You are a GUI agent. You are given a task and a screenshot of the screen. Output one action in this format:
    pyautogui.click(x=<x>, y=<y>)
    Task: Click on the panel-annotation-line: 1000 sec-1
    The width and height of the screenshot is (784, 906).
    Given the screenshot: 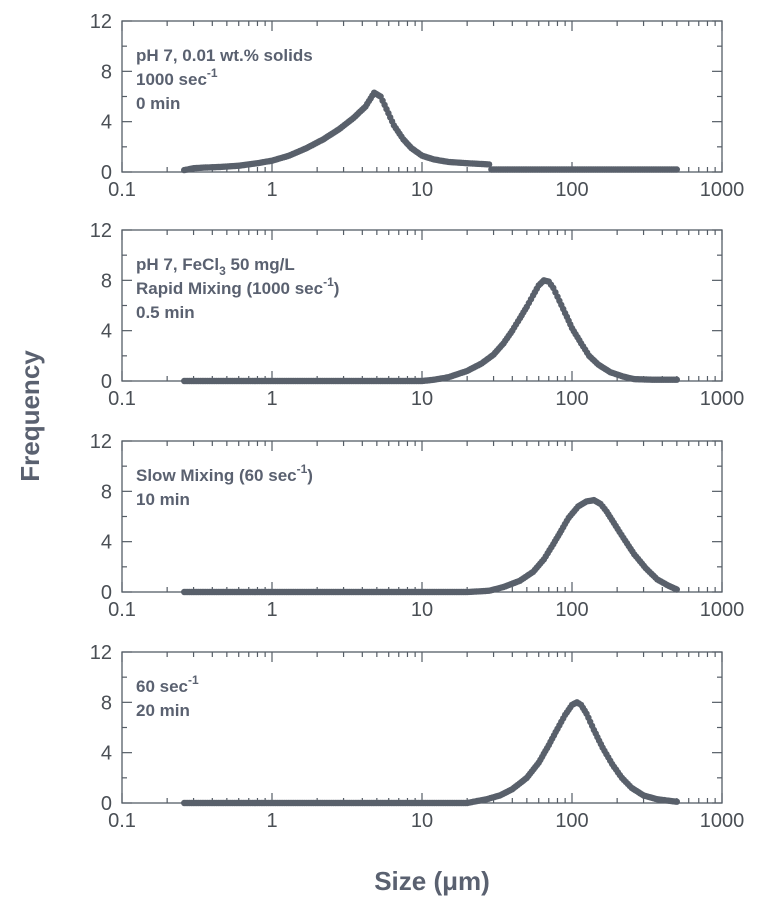 What is the action you would take?
    pyautogui.click(x=177, y=77)
    